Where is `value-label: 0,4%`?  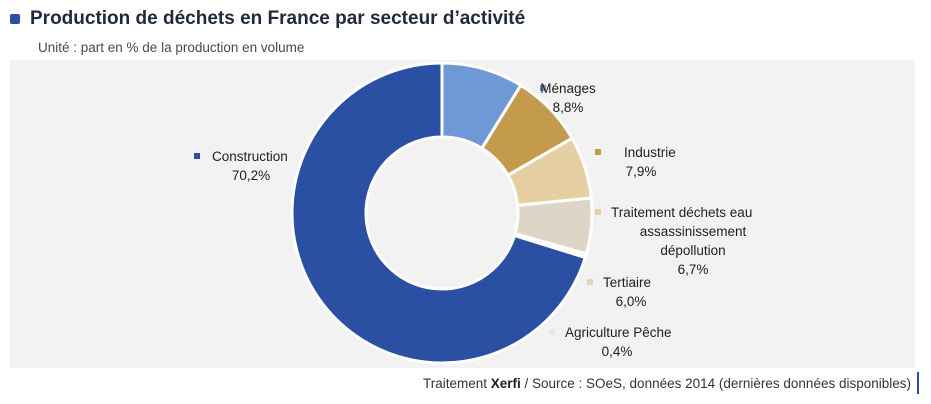
value-label: 0,4% is located at coordinates (617, 351).